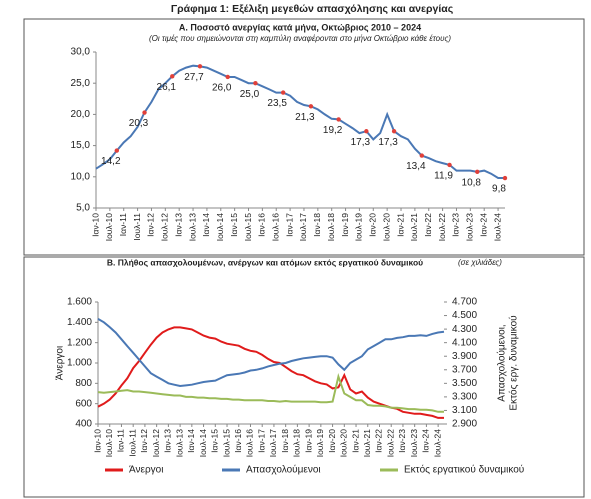 The width and height of the screenshot is (591, 499). Describe the element at coordinates (194, 77) in the screenshot. I see `data-label: 27,7` at that location.